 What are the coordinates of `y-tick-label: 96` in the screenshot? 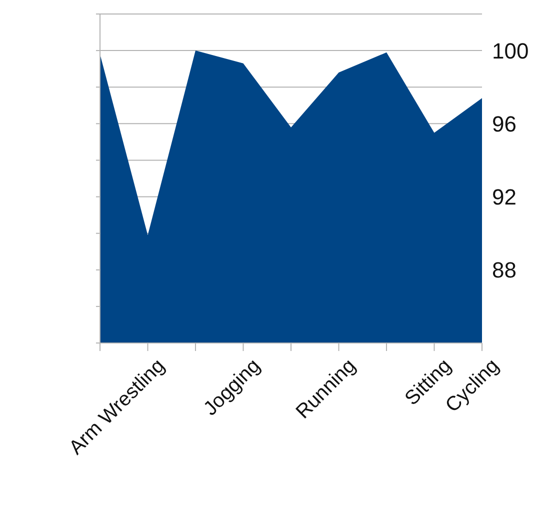 It's located at (504, 123).